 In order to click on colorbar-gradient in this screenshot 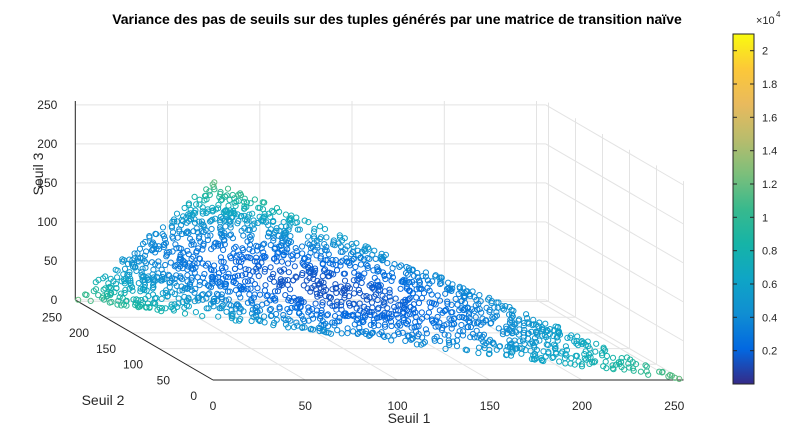, I will do `click(743, 209)`.